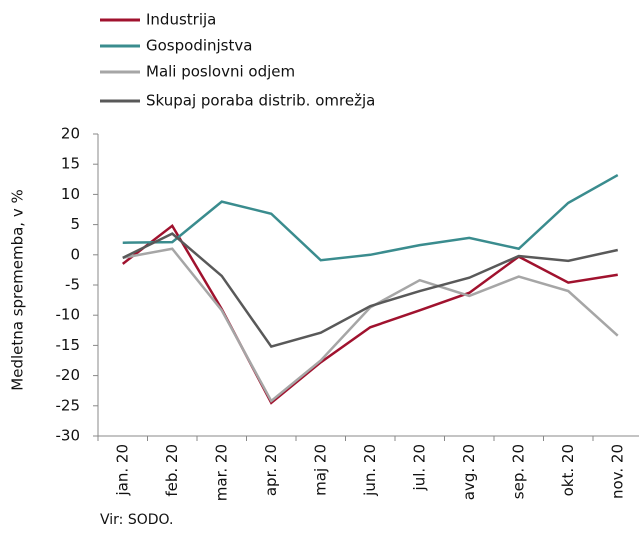  Describe the element at coordinates (68, 405) in the screenshot. I see `y-tick-label: -25` at that location.